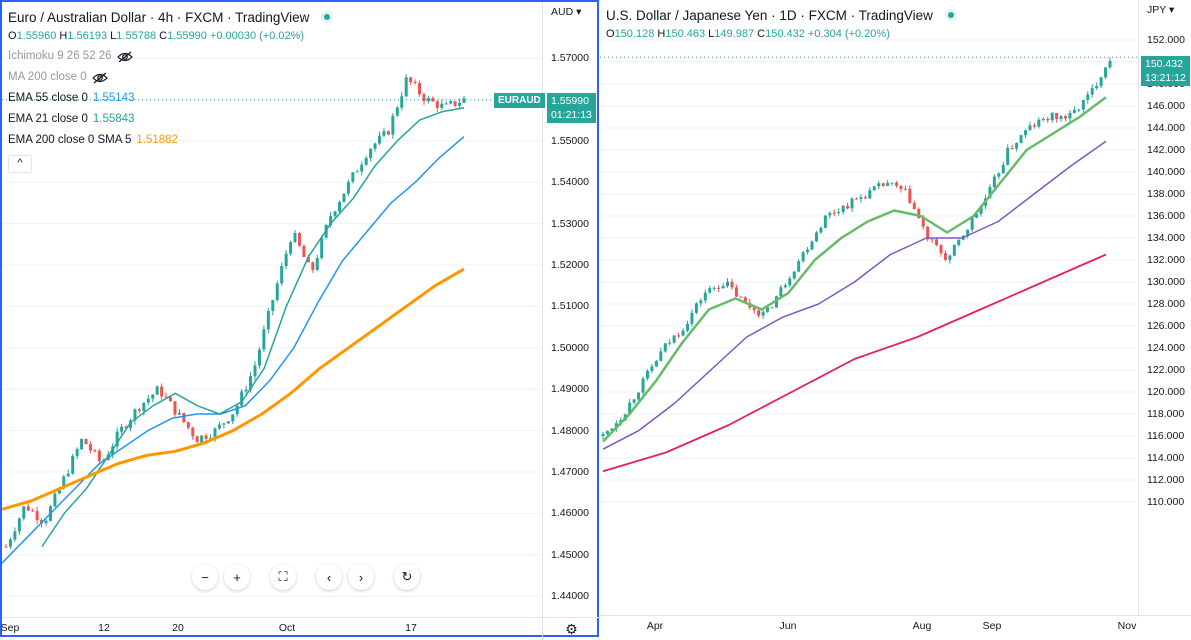 This screenshot has width=1191, height=640. I want to click on change-value: +0.304 (+0.20%), so click(848, 34).